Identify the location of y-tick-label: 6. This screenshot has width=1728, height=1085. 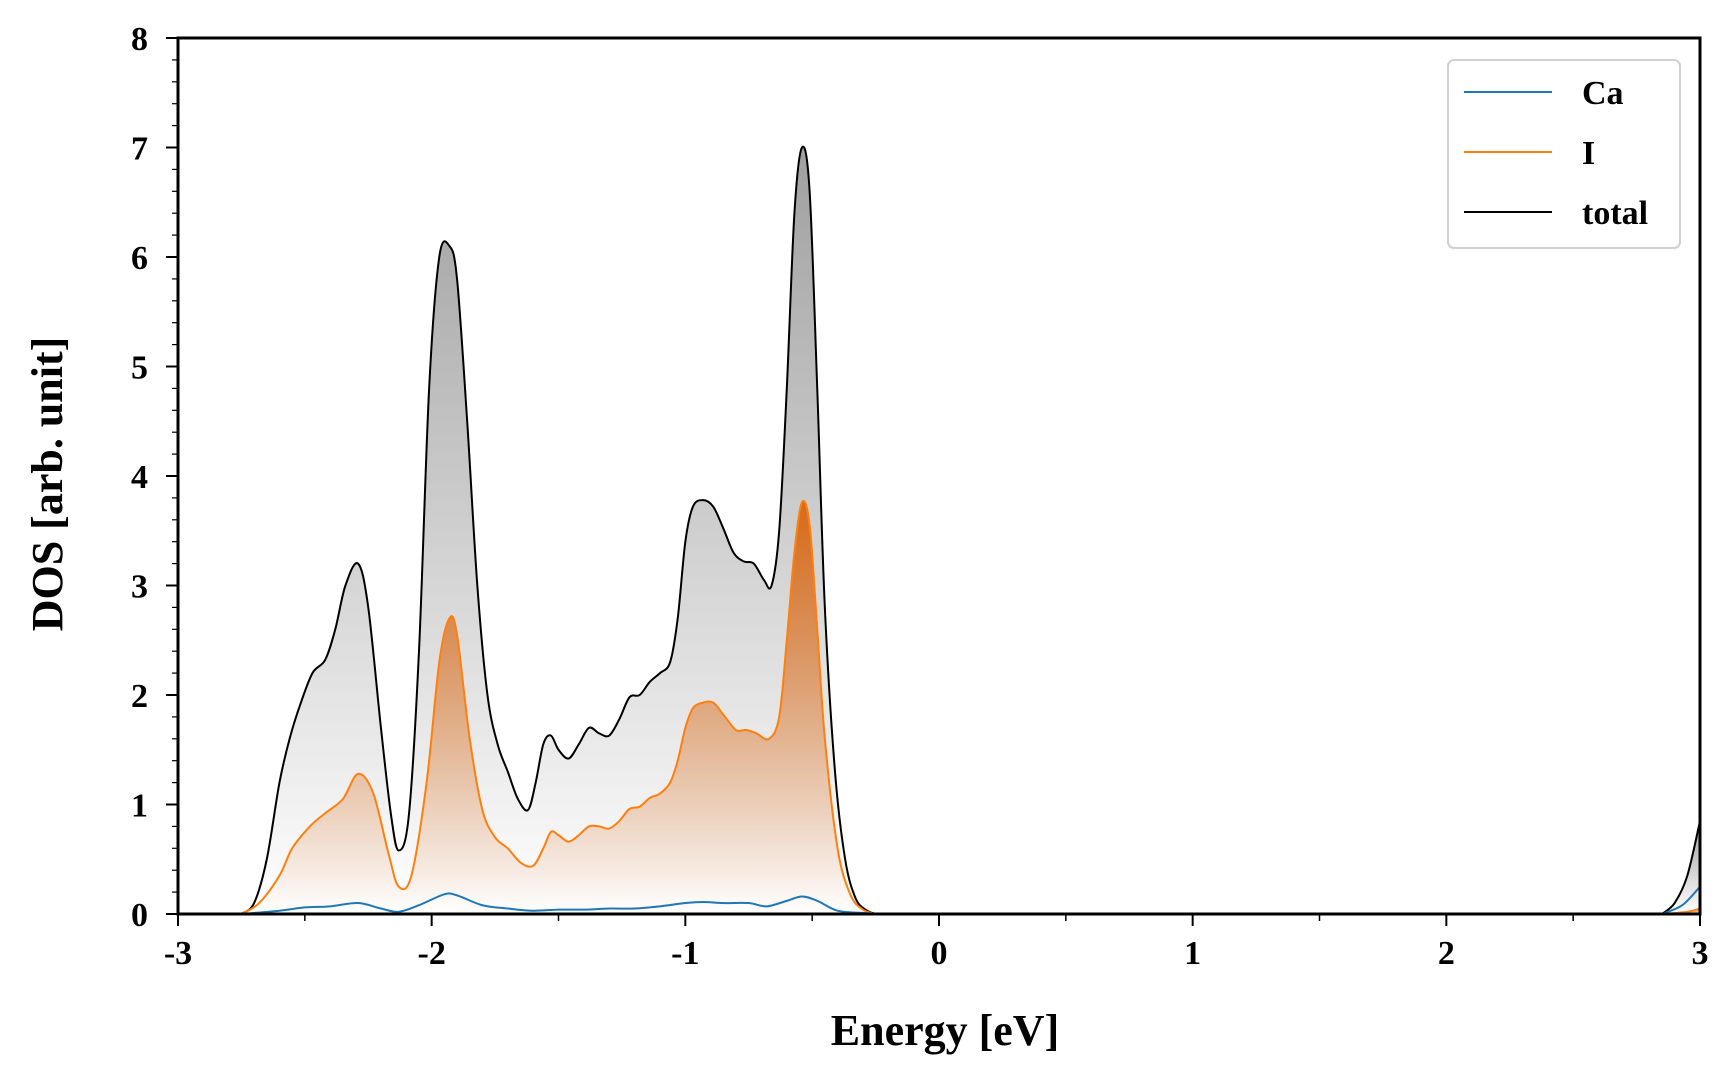
(139, 258).